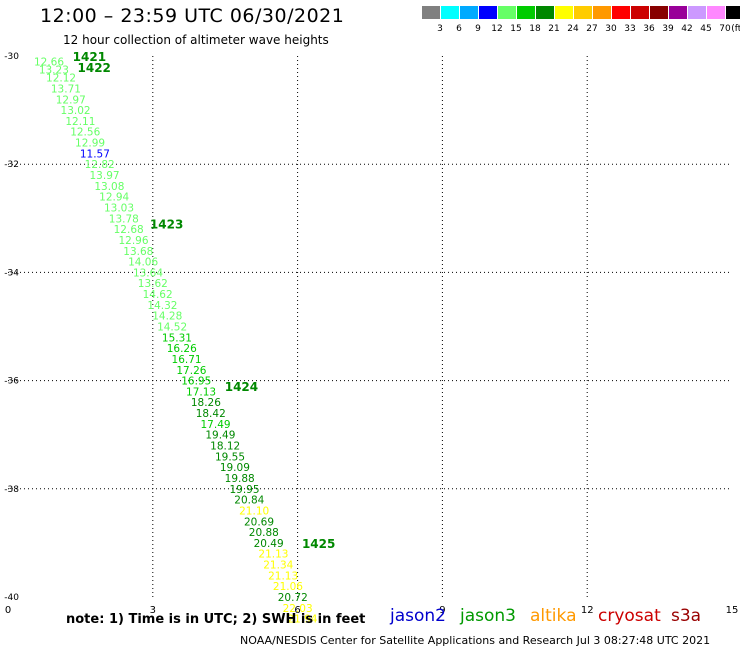  Describe the element at coordinates (11, 273) in the screenshot. I see `y-tick-label: -34` at that location.